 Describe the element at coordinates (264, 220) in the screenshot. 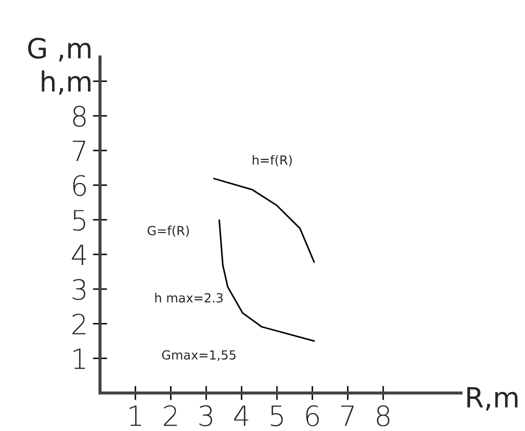

I see `line-series` at that location.